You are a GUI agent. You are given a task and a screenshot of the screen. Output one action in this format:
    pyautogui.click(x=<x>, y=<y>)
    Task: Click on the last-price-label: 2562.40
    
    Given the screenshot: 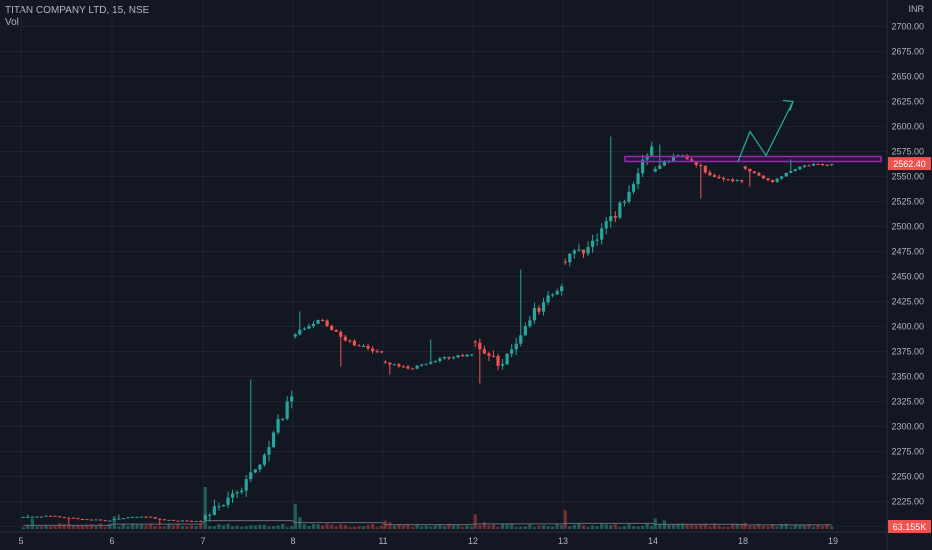 What is the action you would take?
    pyautogui.click(x=909, y=164)
    